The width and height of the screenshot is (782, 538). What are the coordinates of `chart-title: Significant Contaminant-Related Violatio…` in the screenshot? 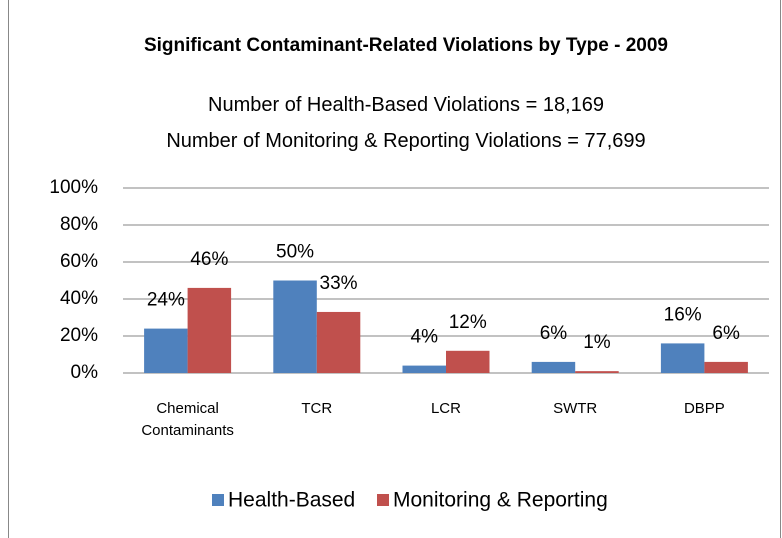 It's located at (405, 45).